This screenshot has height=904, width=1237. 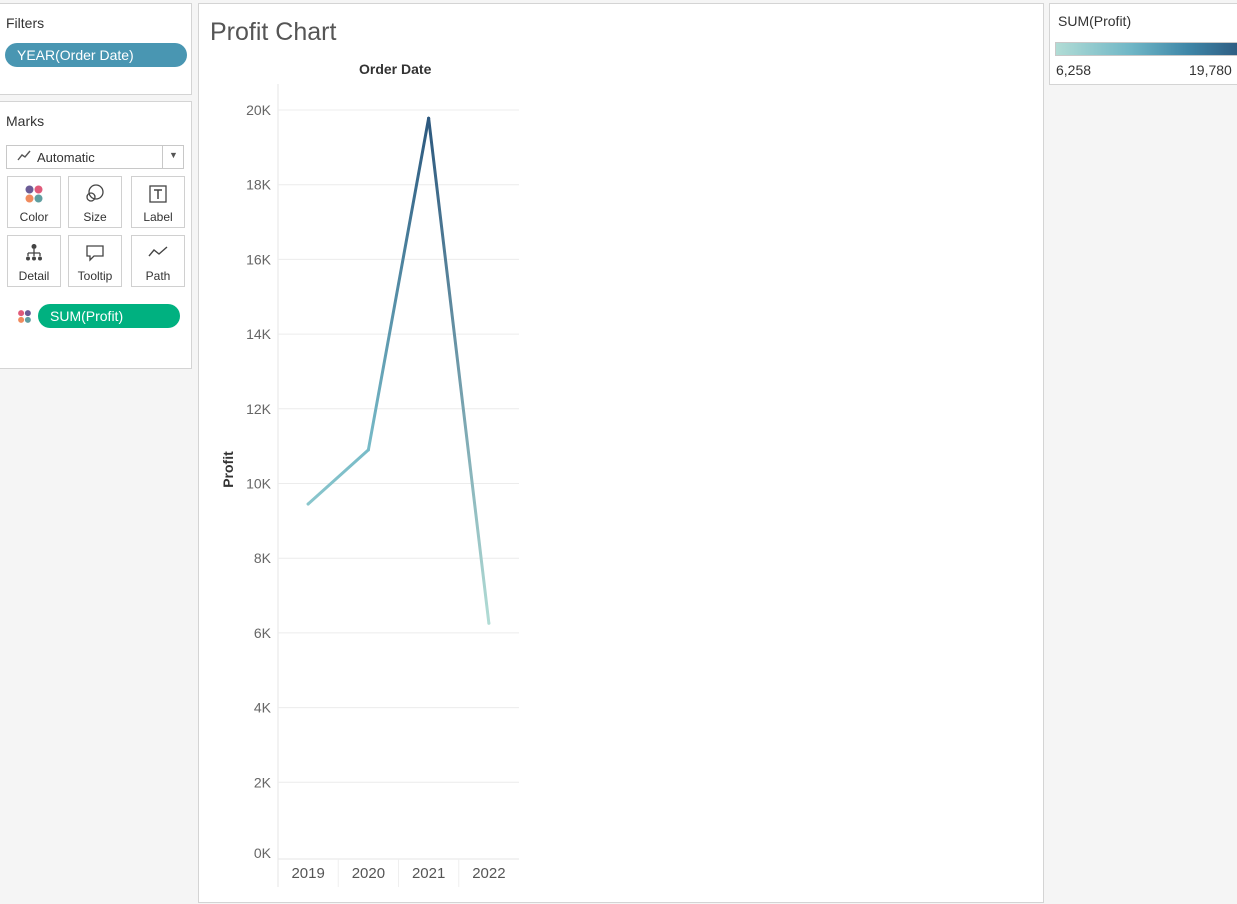 What do you see at coordinates (158, 194) in the screenshot?
I see `text-label-icon` at bounding box center [158, 194].